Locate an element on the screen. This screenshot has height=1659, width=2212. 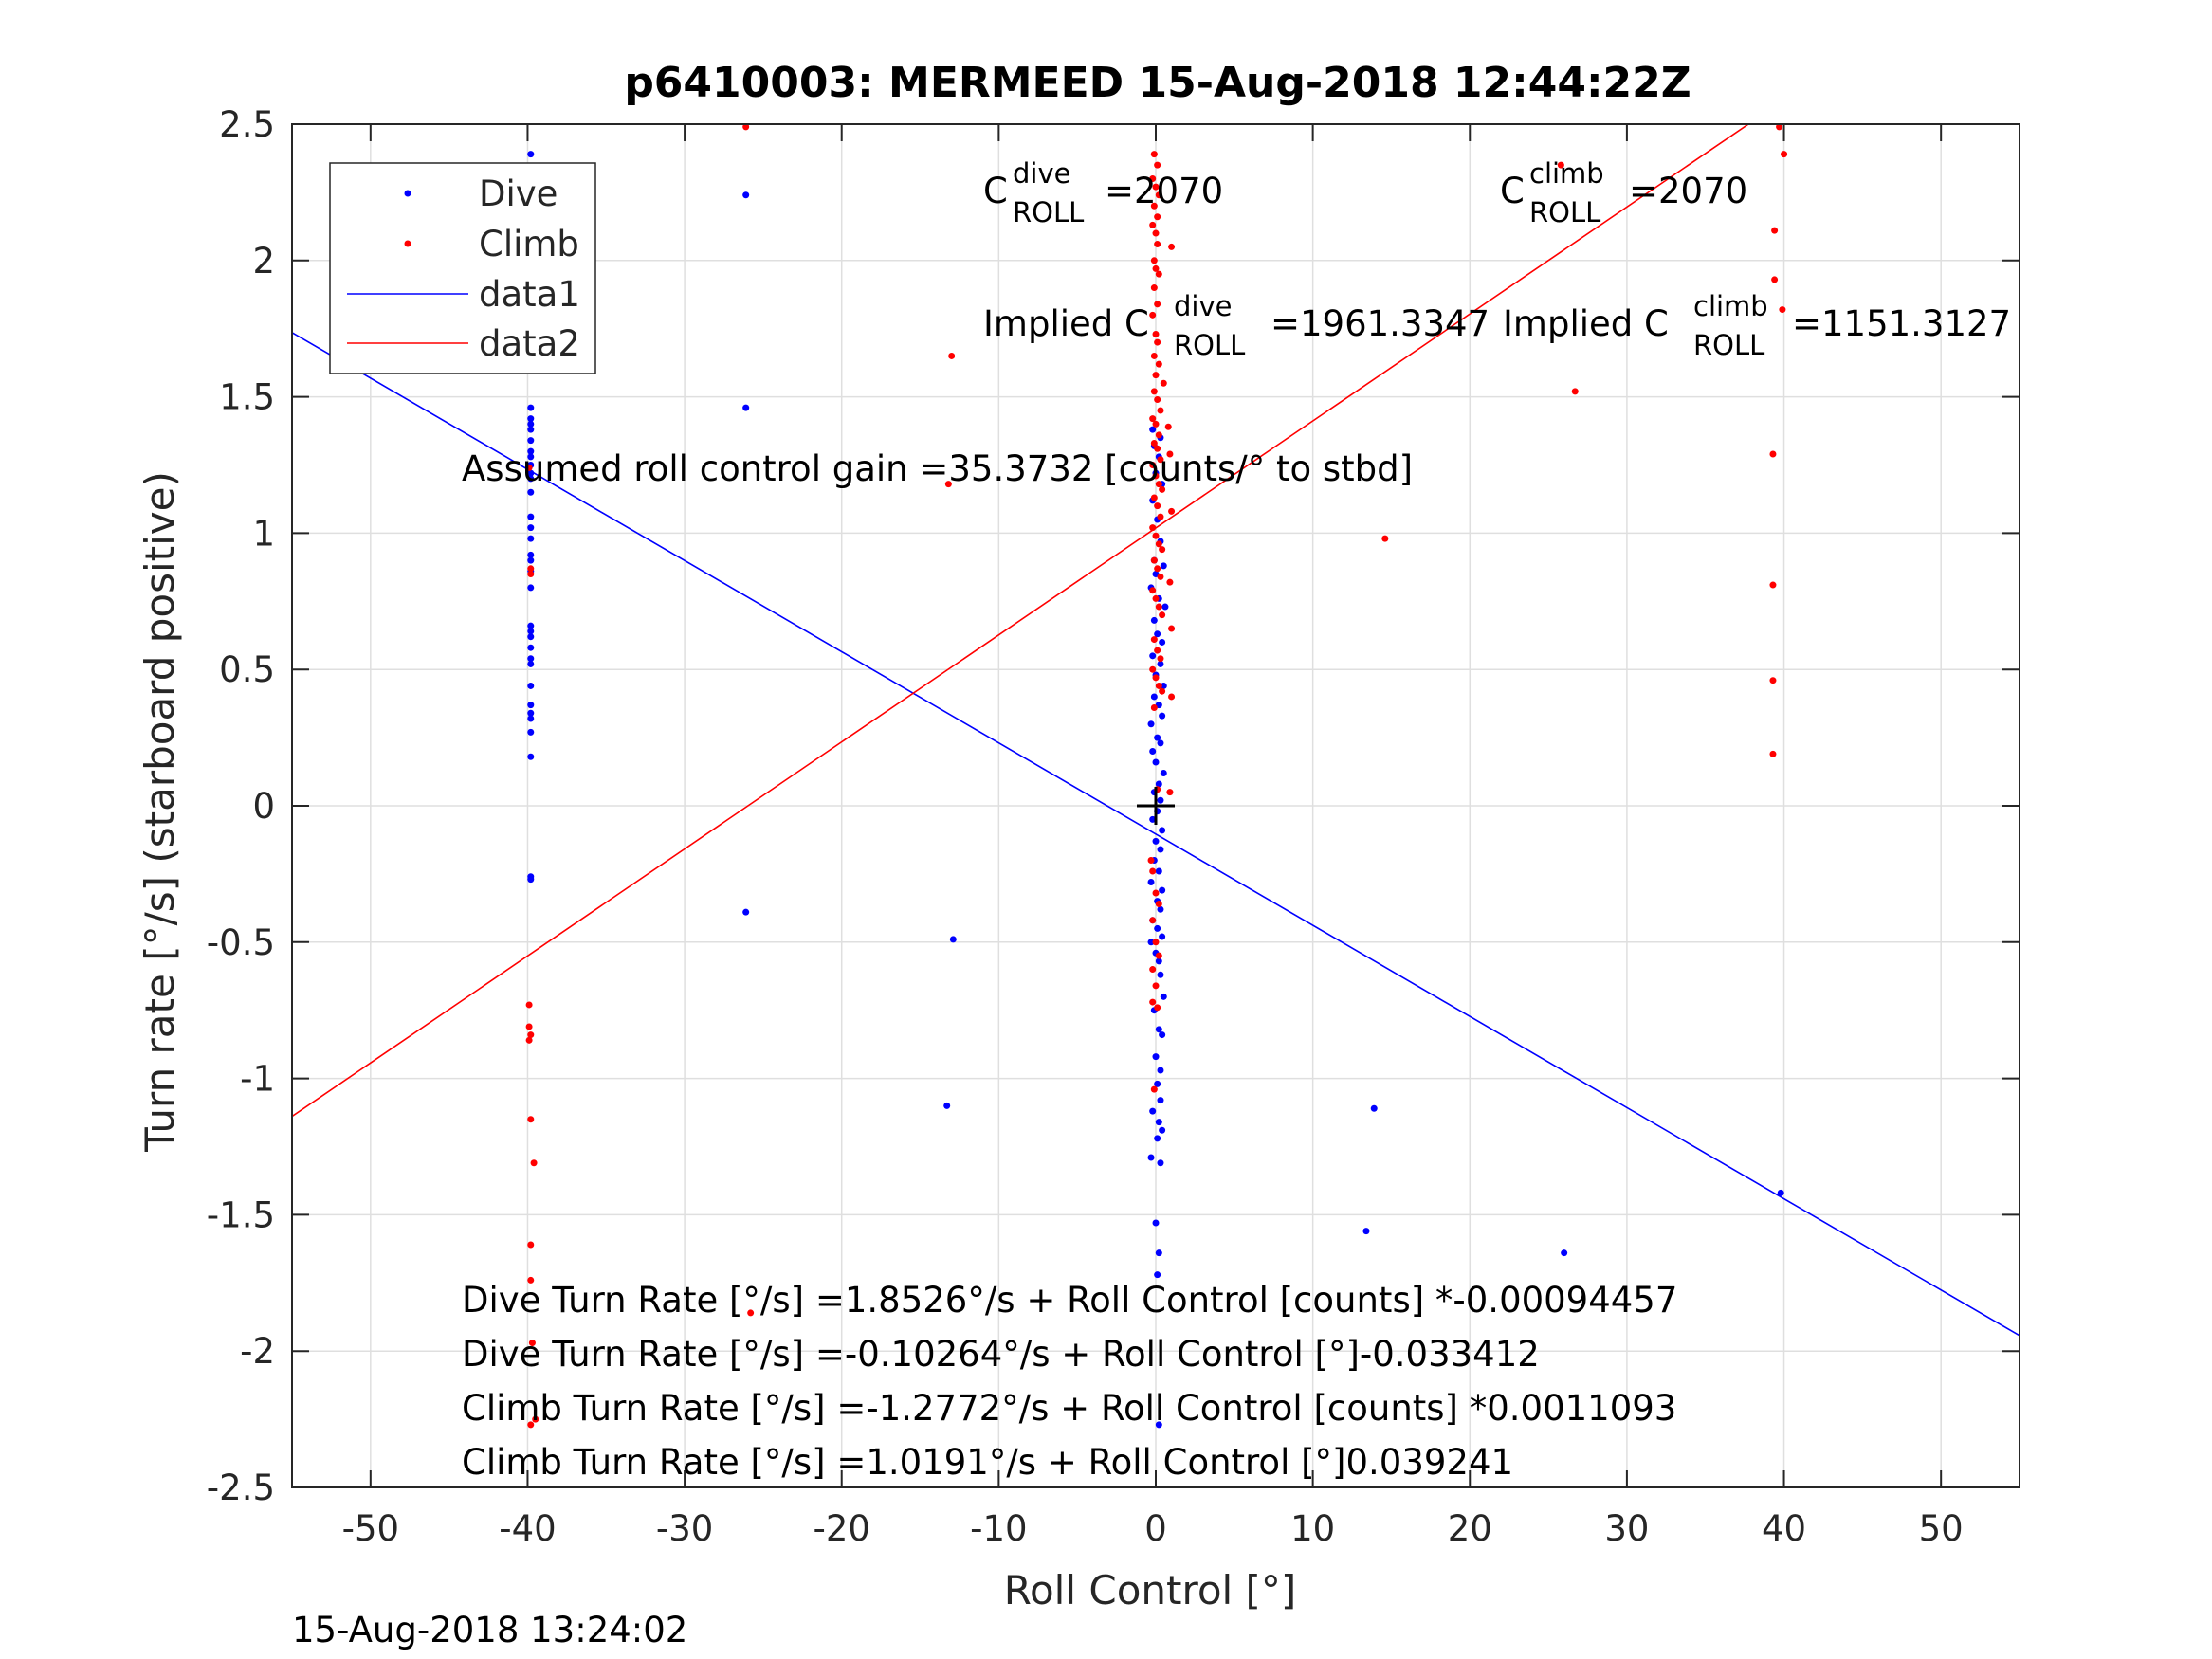
c-climb-sub: ROLL is located at coordinates (1564, 212).